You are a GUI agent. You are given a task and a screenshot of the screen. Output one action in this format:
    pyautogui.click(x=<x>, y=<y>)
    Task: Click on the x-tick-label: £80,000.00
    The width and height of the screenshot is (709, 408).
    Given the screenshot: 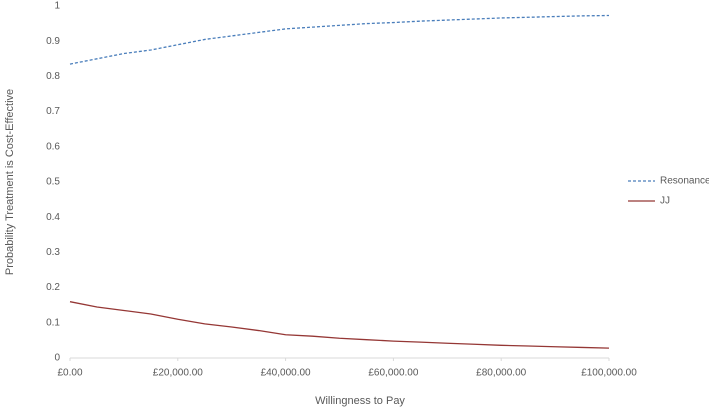 What is the action you would take?
    pyautogui.click(x=501, y=373)
    